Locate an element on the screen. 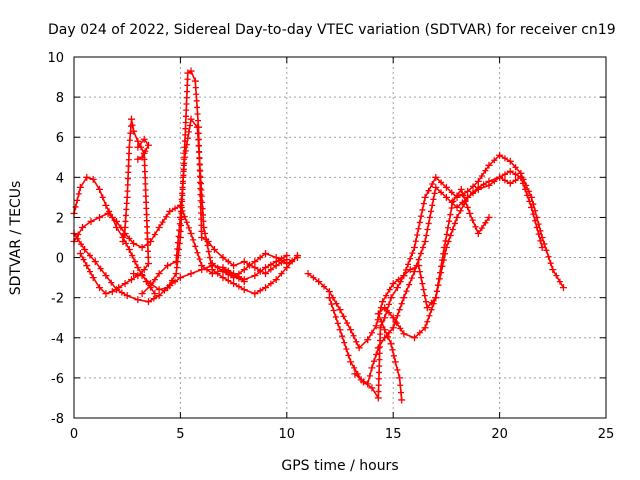 The height and width of the screenshot is (480, 640). y-axis-title: SDTVAR / TECUs is located at coordinates (16, 238).